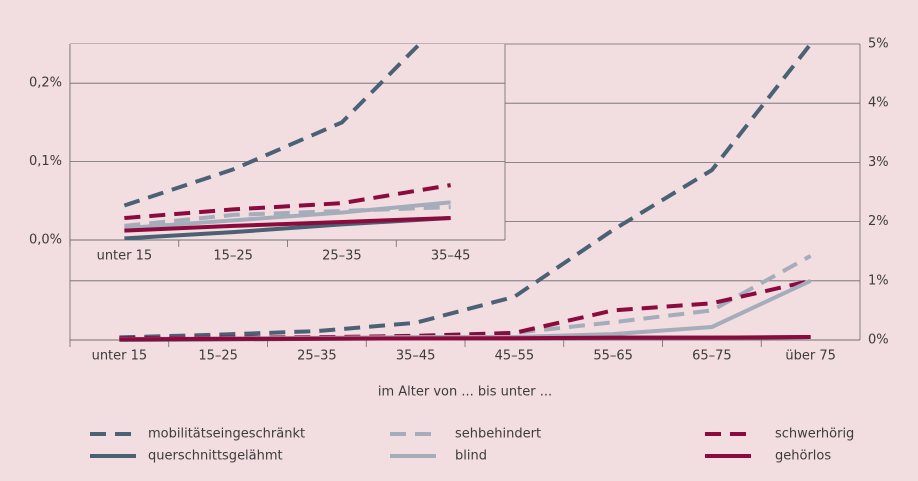 The height and width of the screenshot is (481, 918). I want to click on x-tick-label: 65–75, so click(712, 356).